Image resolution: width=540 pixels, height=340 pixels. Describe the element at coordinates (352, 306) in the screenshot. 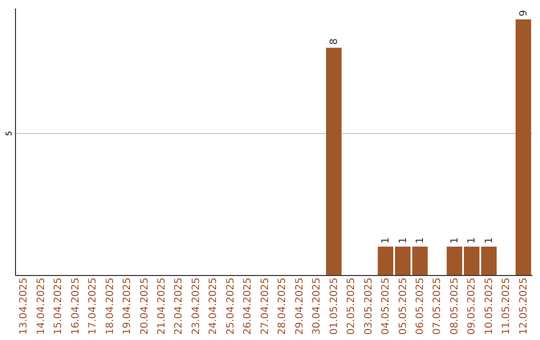

I see `x-tick-label: 02.05.2025` at that location.